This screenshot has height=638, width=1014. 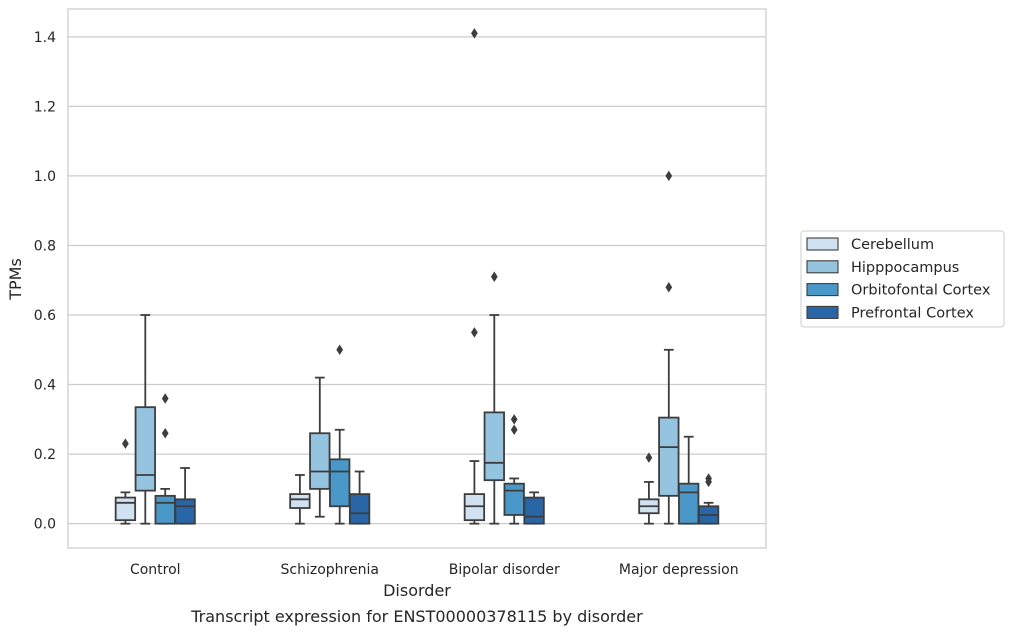 I want to click on x-tick-label: Control, so click(x=155, y=570).